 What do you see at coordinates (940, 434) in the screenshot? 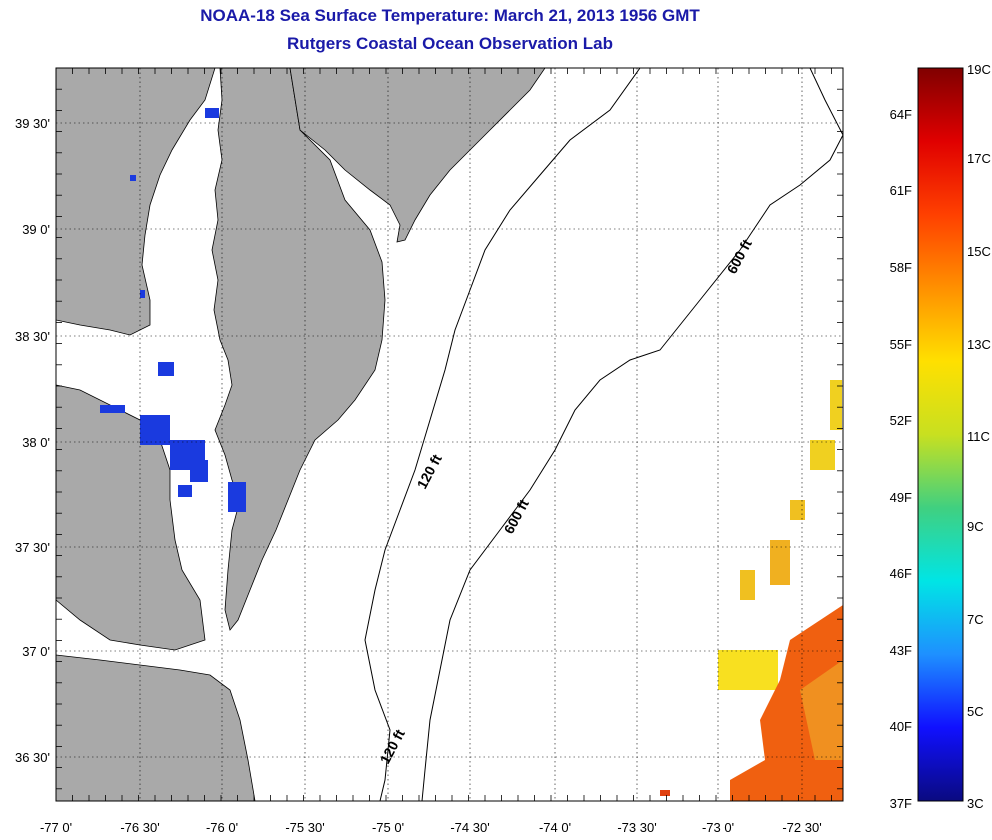
I see `colorbar` at bounding box center [940, 434].